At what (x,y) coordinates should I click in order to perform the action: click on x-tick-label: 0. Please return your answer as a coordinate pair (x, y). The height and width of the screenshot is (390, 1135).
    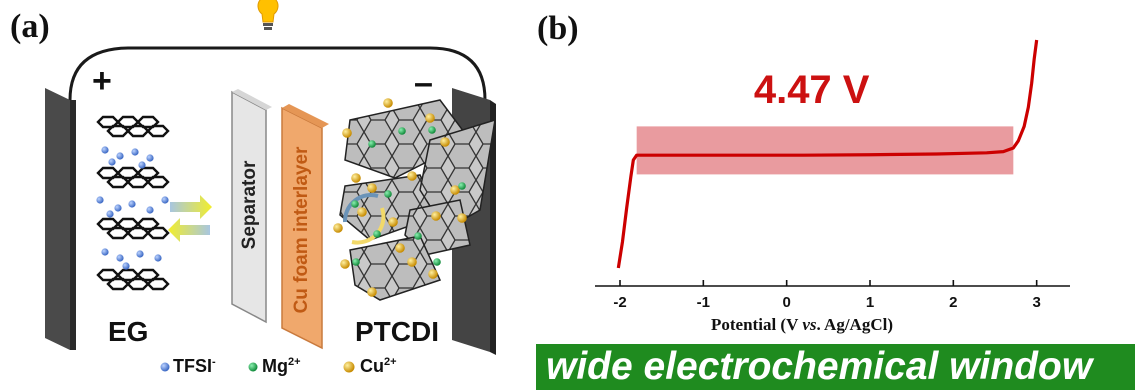
    Looking at the image, I should click on (786, 302).